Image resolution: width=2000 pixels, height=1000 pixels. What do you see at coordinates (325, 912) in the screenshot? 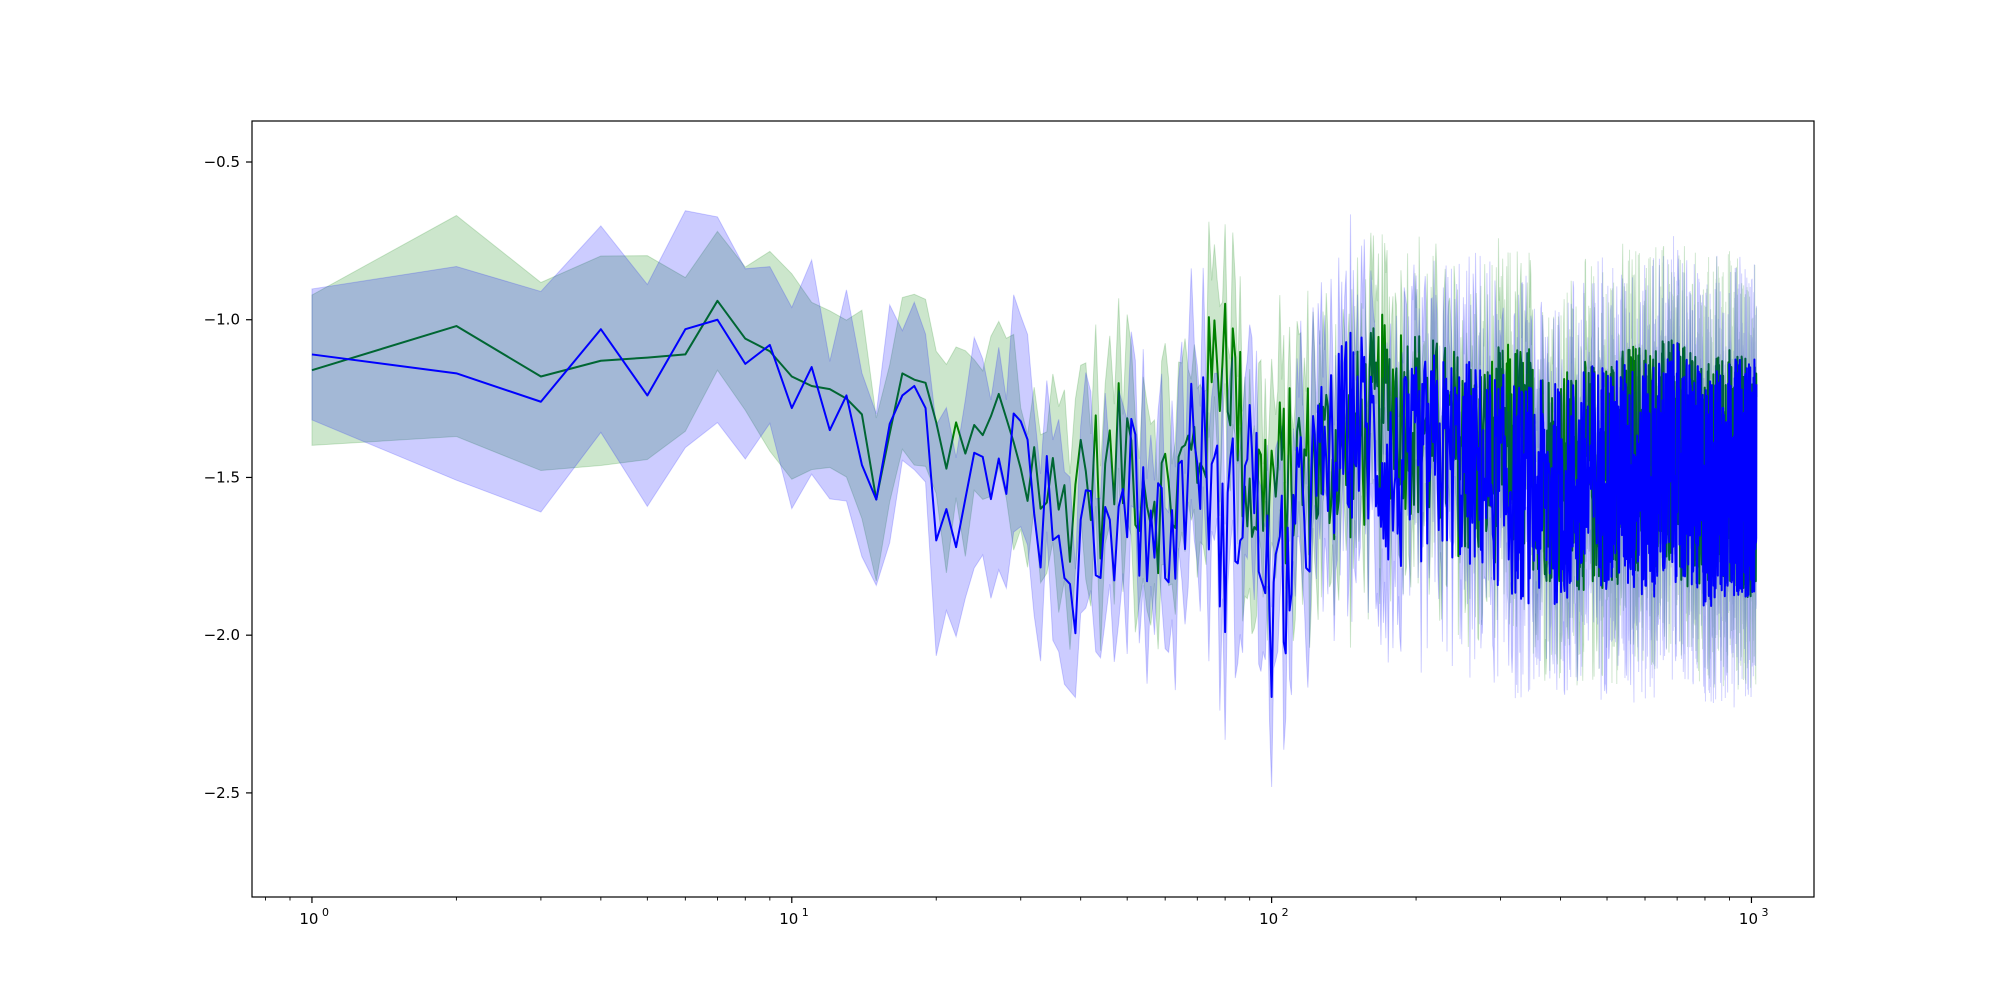
I see `x-tick-exponent: 0` at bounding box center [325, 912].